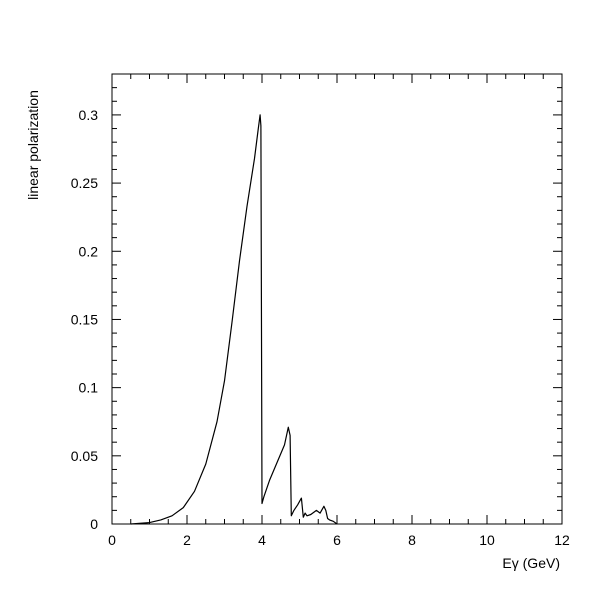  Describe the element at coordinates (487, 540) in the screenshot. I see `x-tick-label: 10` at that location.